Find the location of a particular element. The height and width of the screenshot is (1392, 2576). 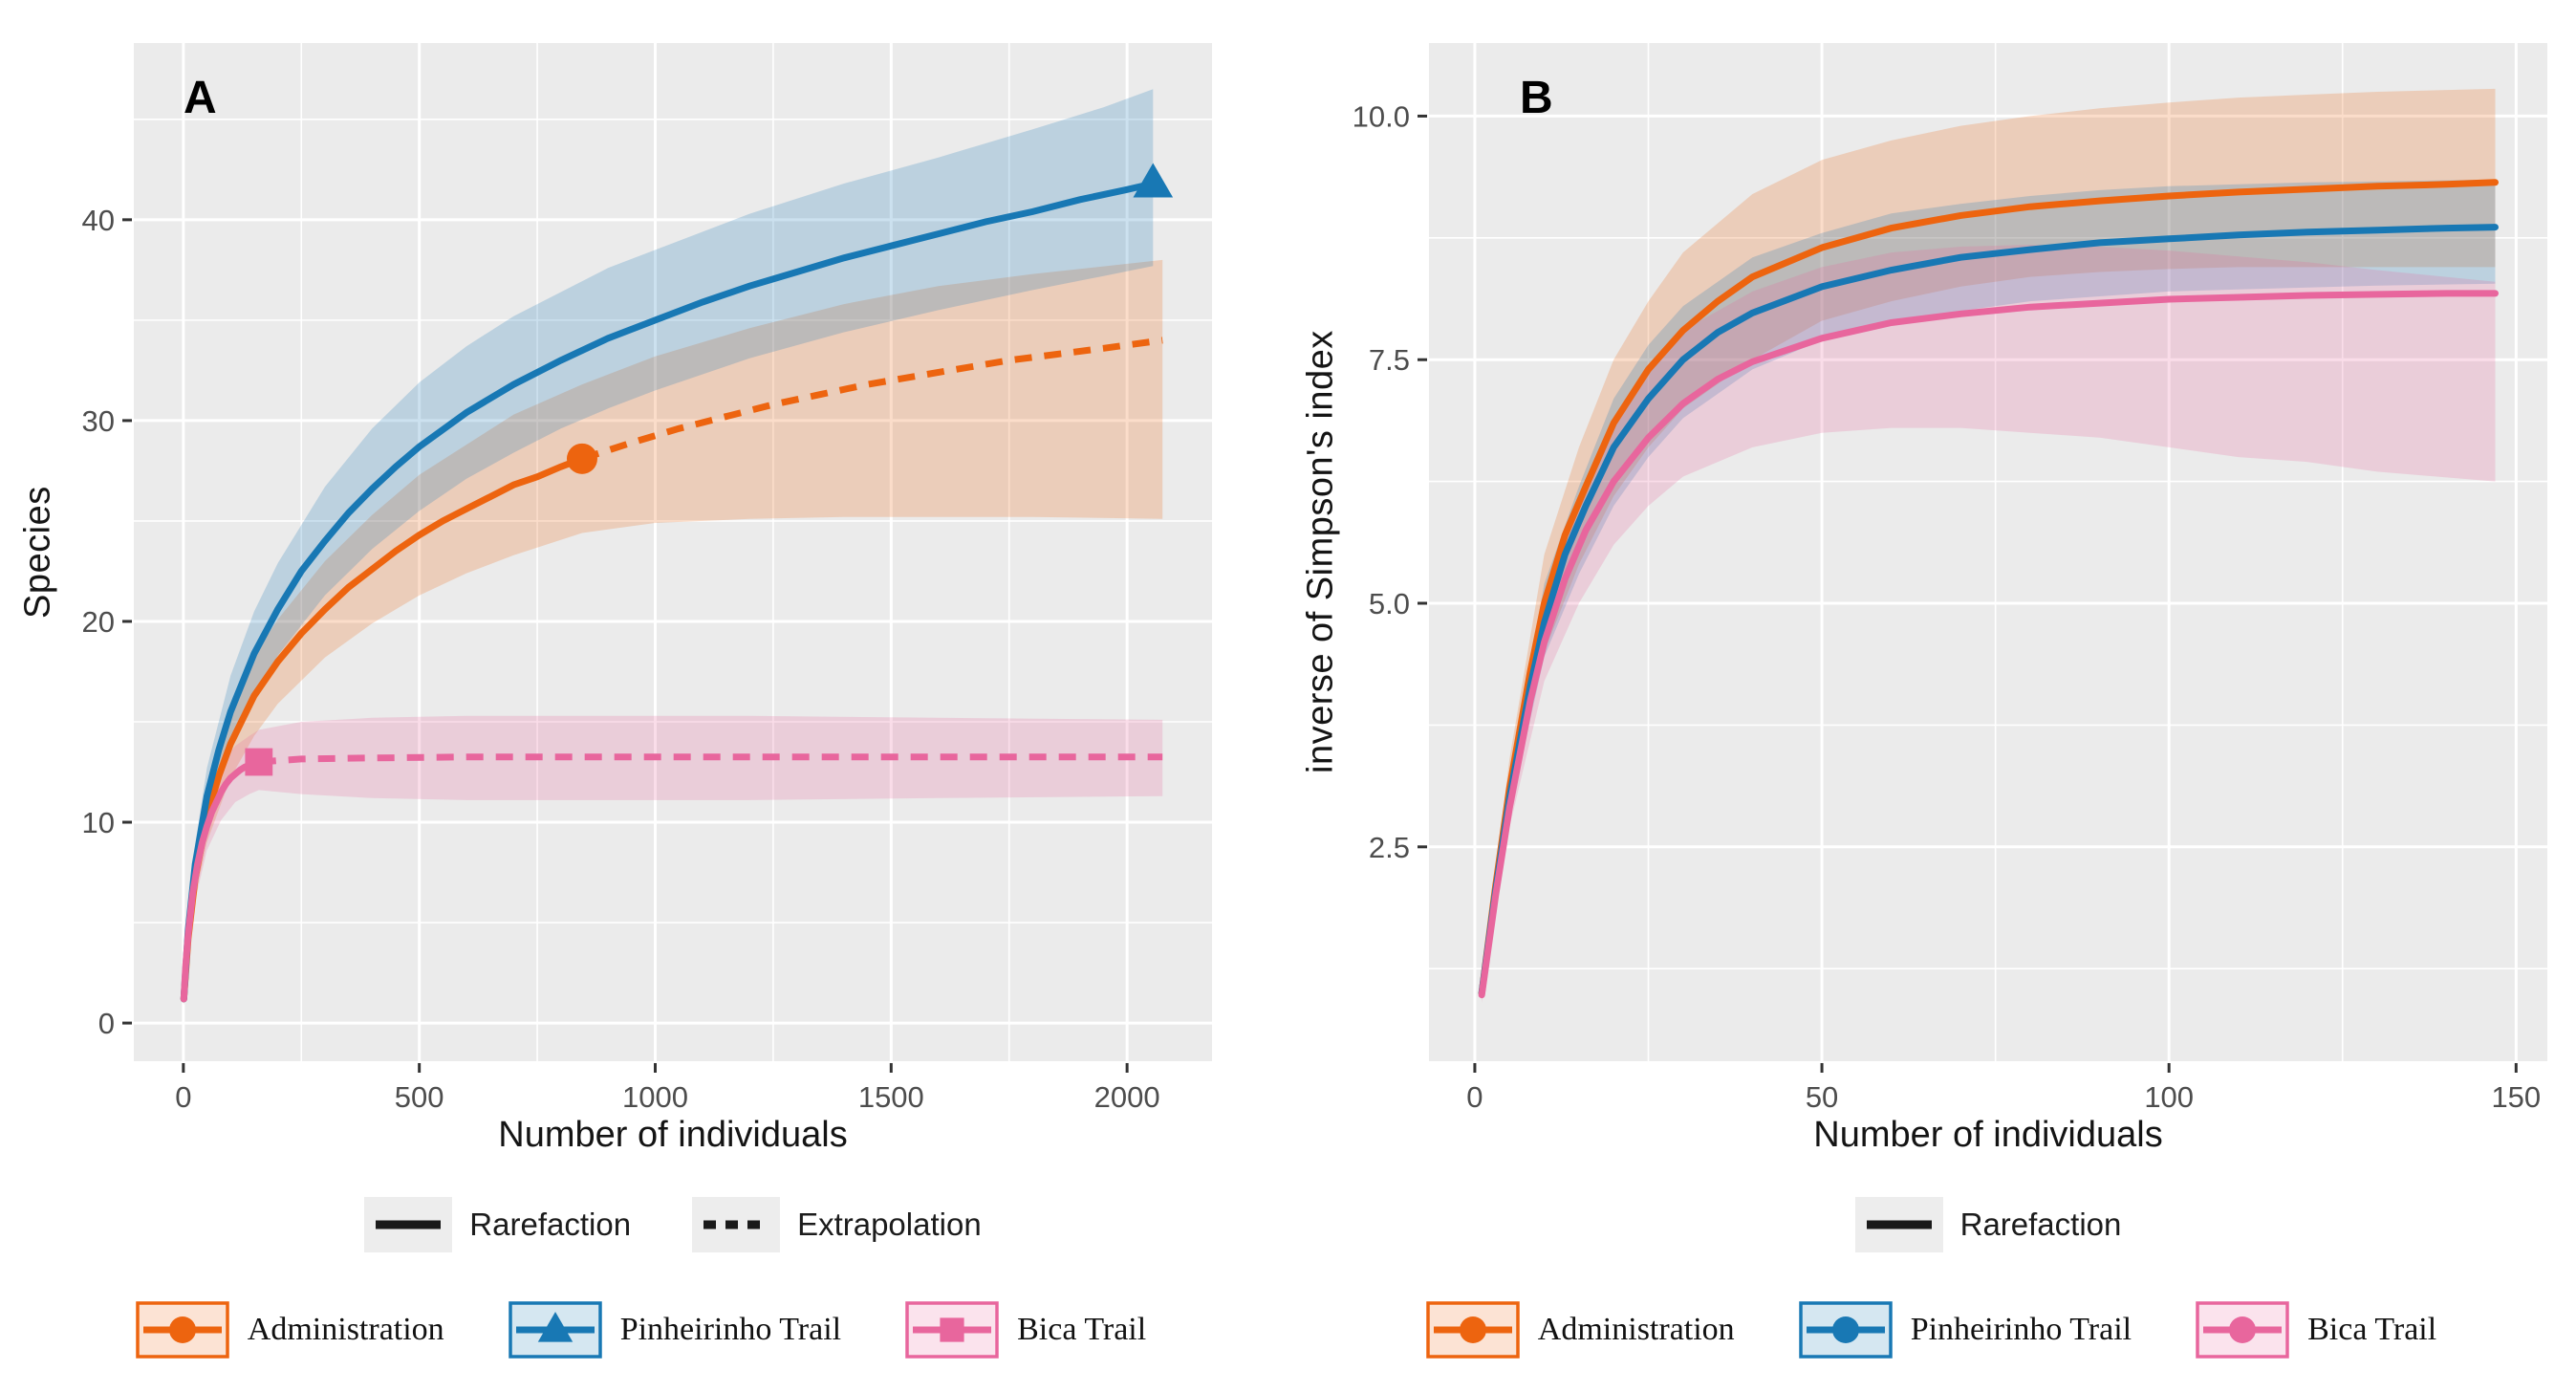

x-tick-label: 1000 is located at coordinates (655, 1094).